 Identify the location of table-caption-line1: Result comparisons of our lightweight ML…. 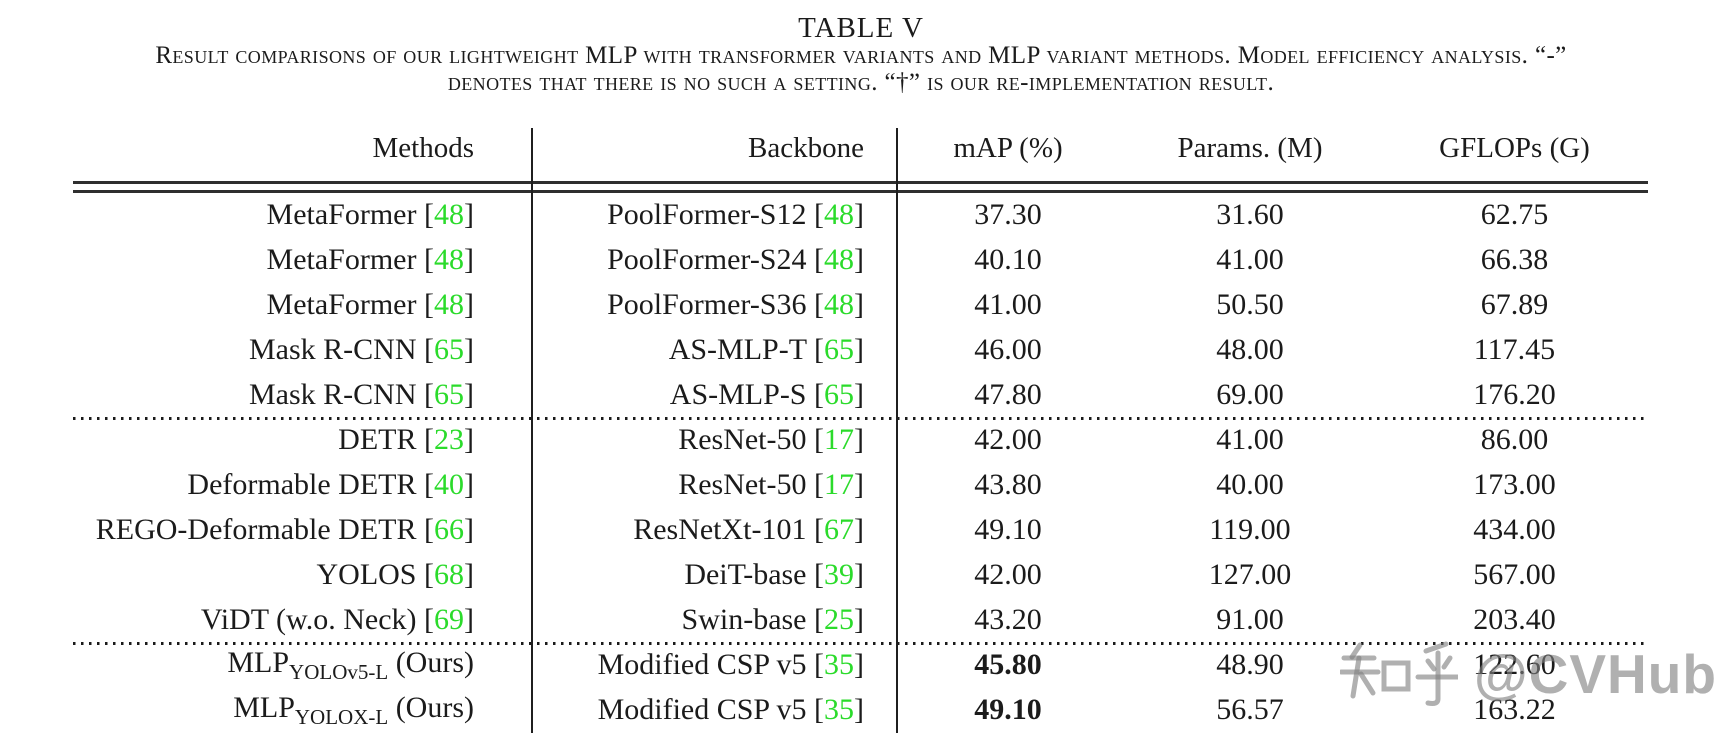
(861, 55).